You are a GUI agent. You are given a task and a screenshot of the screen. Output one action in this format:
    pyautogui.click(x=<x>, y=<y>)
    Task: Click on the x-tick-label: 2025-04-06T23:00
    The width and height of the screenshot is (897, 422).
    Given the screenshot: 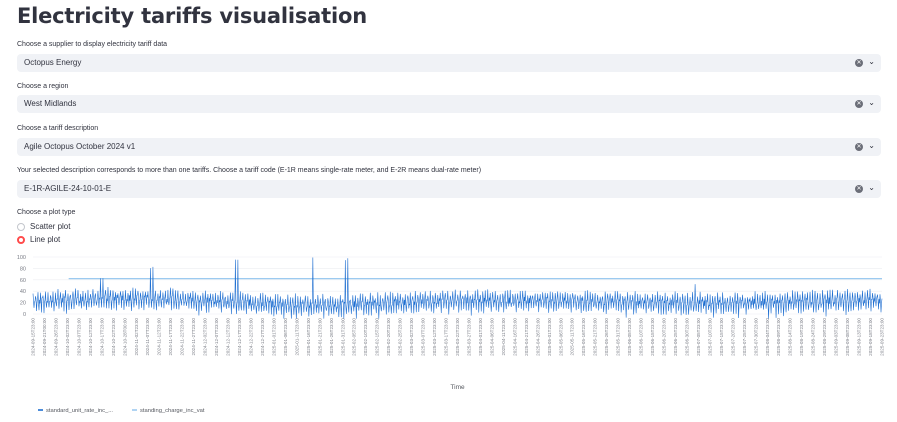 What is the action you would take?
    pyautogui.click(x=491, y=337)
    